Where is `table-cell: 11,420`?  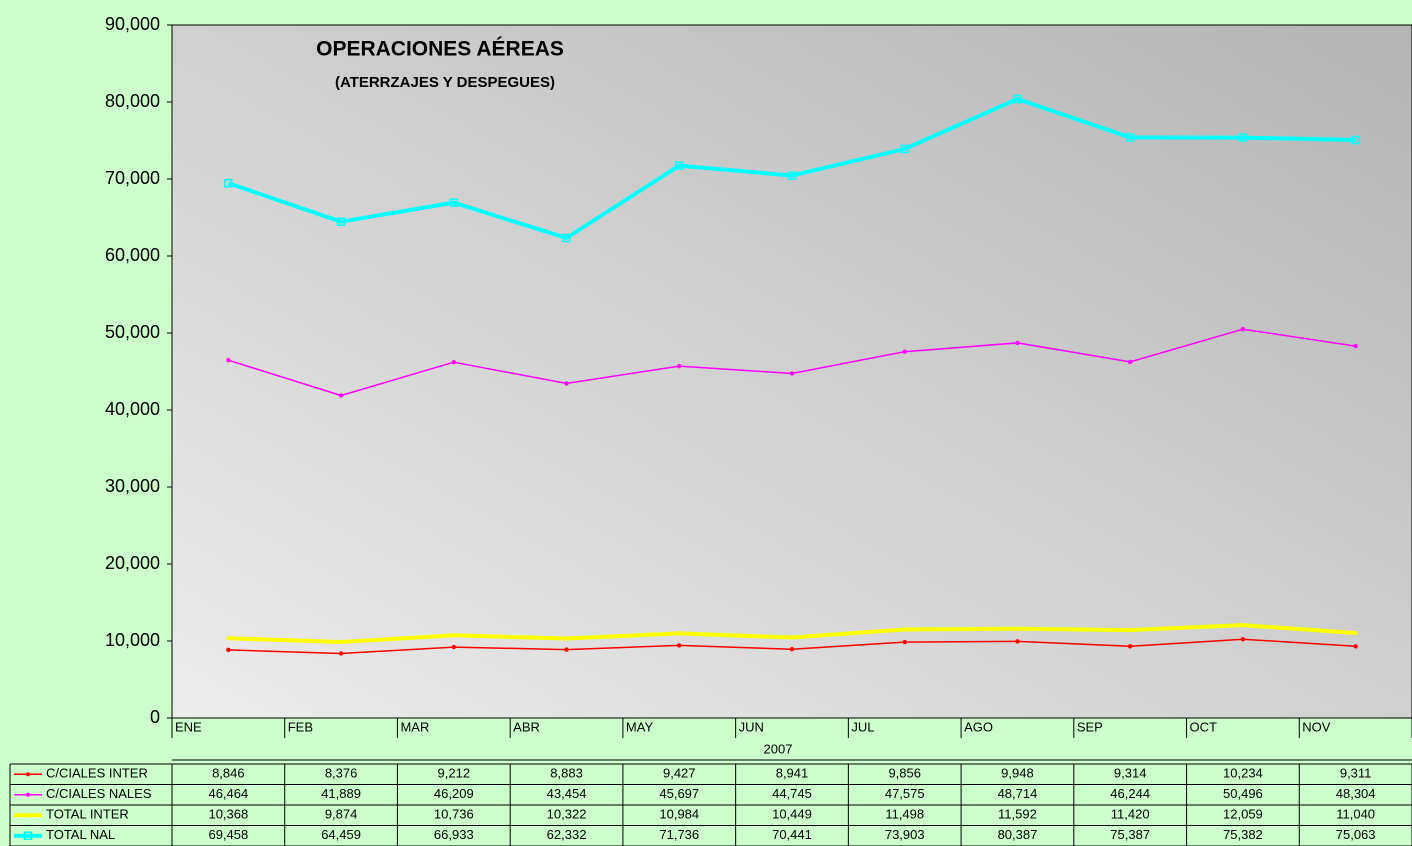 table-cell: 11,420 is located at coordinates (1130, 814).